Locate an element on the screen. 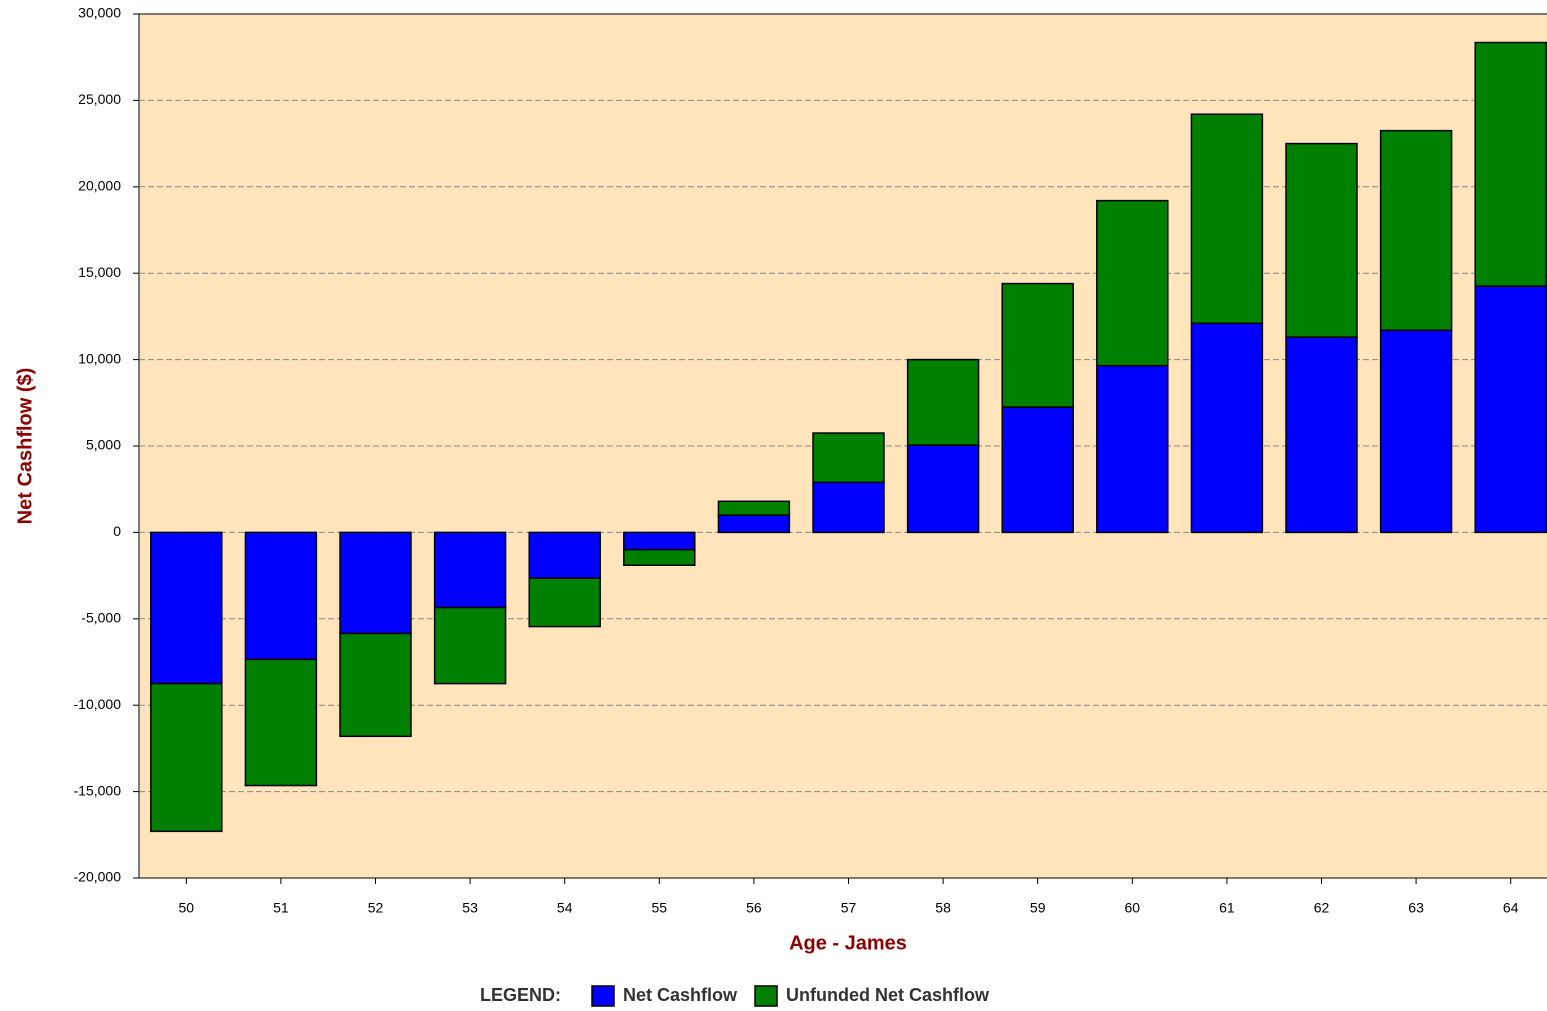  y-tick-label: 5,000 is located at coordinates (103, 445).